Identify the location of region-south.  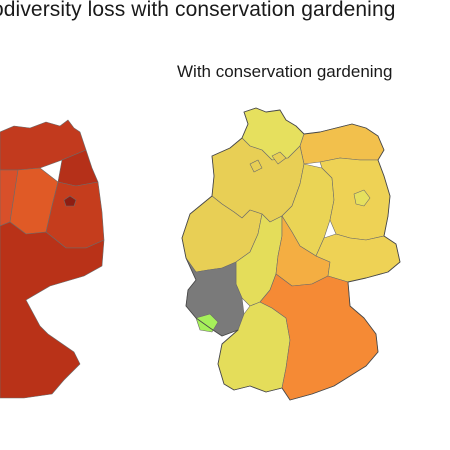
(52, 310).